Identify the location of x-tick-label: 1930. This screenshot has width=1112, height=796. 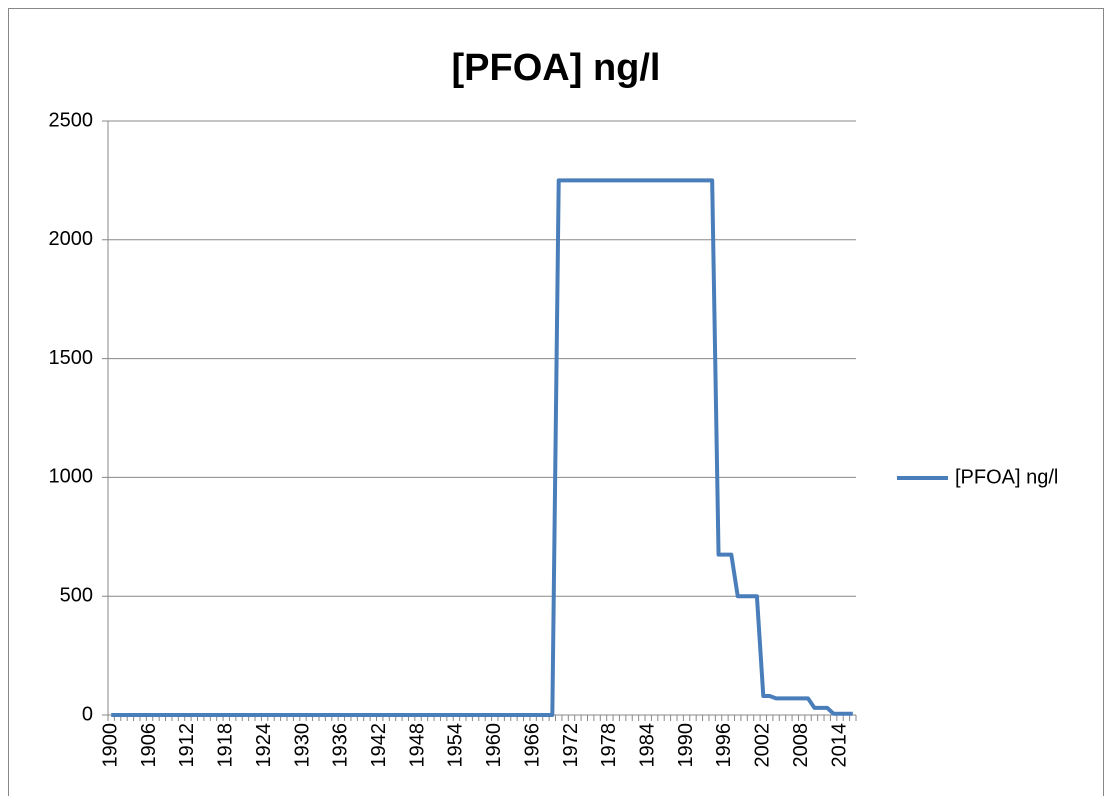
(302, 745).